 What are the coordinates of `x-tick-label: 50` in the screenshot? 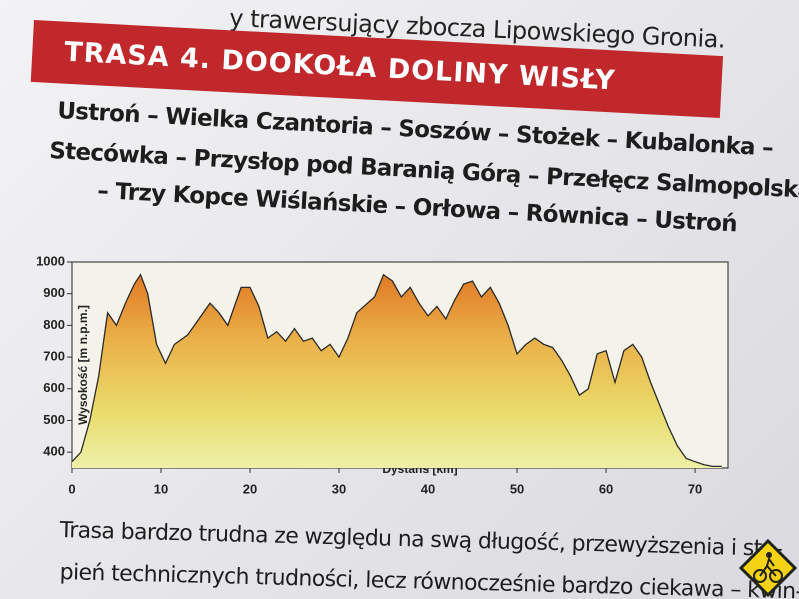 It's located at (517, 488).